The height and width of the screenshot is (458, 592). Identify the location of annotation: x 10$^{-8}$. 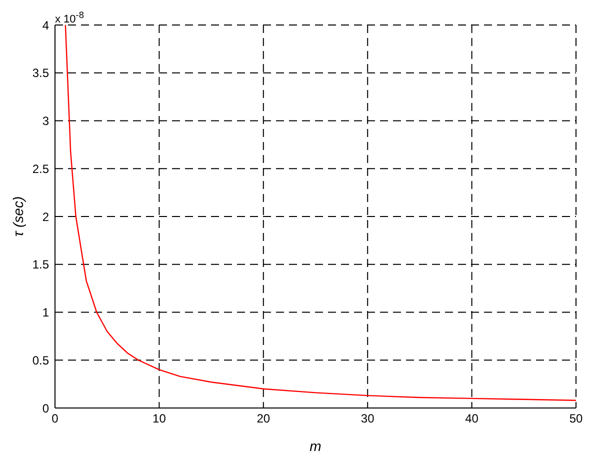
(69, 18).